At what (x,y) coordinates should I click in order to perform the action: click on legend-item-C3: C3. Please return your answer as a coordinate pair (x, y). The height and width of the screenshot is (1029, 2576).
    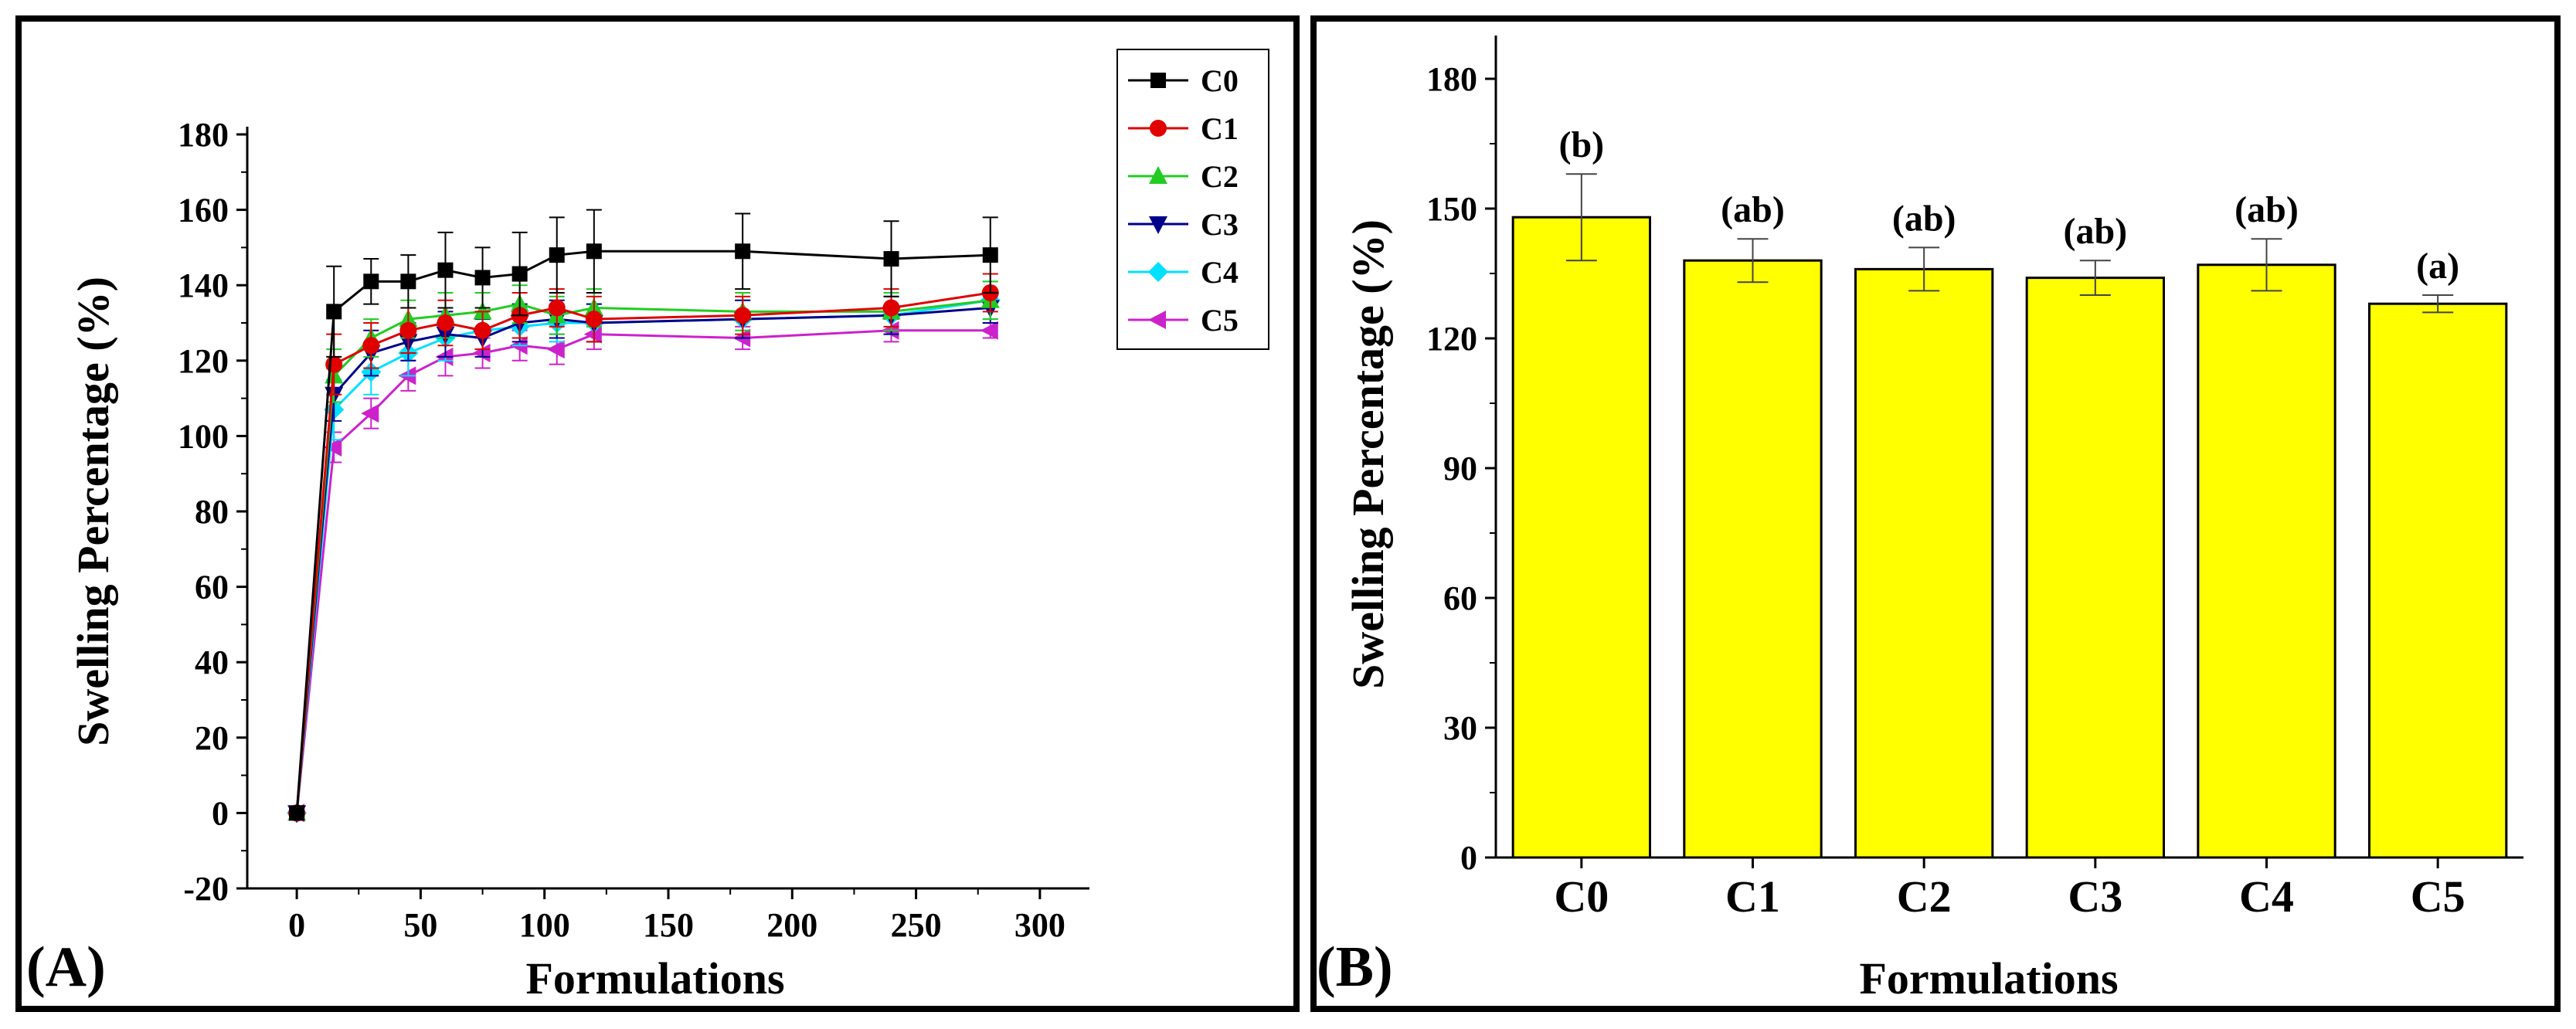
    Looking at the image, I should click on (1183, 224).